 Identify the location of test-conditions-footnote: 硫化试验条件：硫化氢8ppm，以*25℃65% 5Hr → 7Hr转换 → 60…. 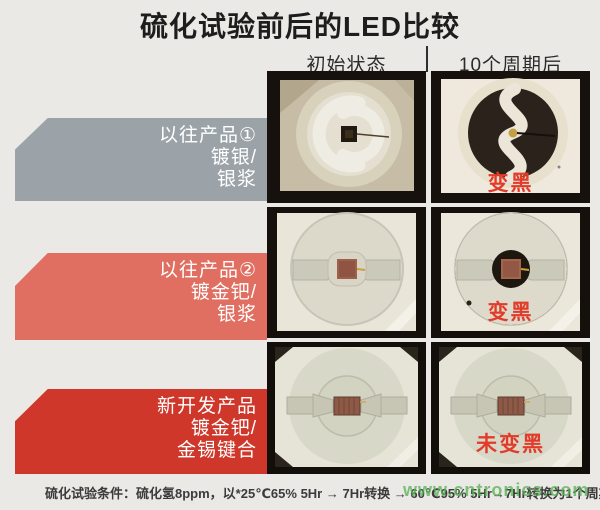
(322, 493).